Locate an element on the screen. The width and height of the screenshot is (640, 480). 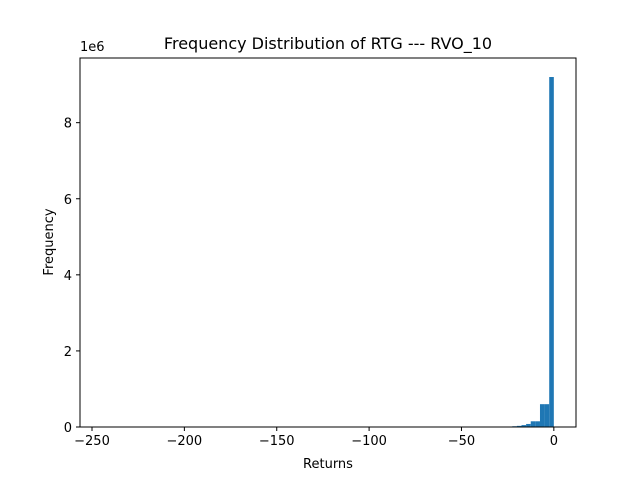
x-tick-label: −250 is located at coordinates (92, 441).